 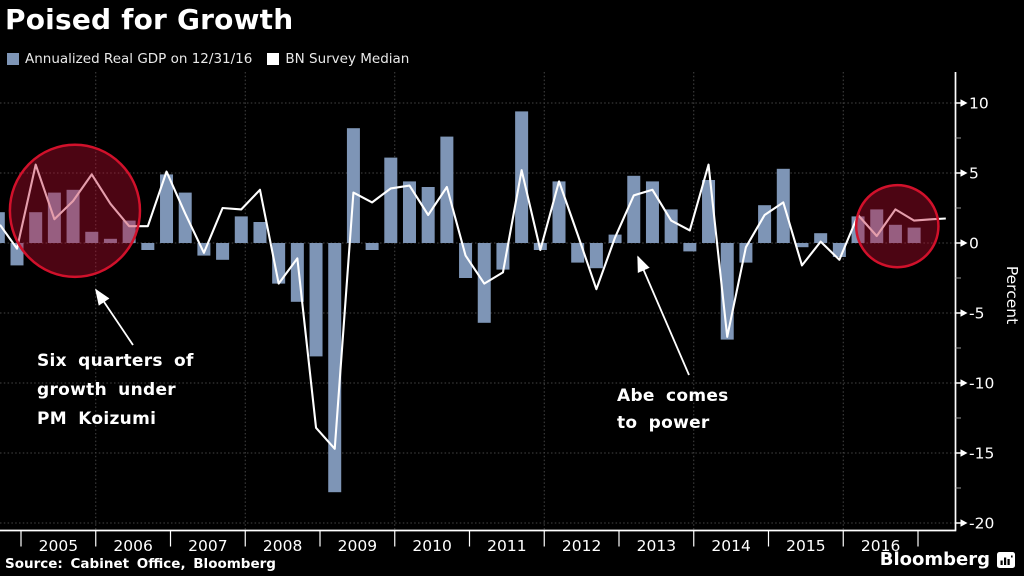 What do you see at coordinates (1012, 295) in the screenshot?
I see `y-axis-unit-label: Percent` at bounding box center [1012, 295].